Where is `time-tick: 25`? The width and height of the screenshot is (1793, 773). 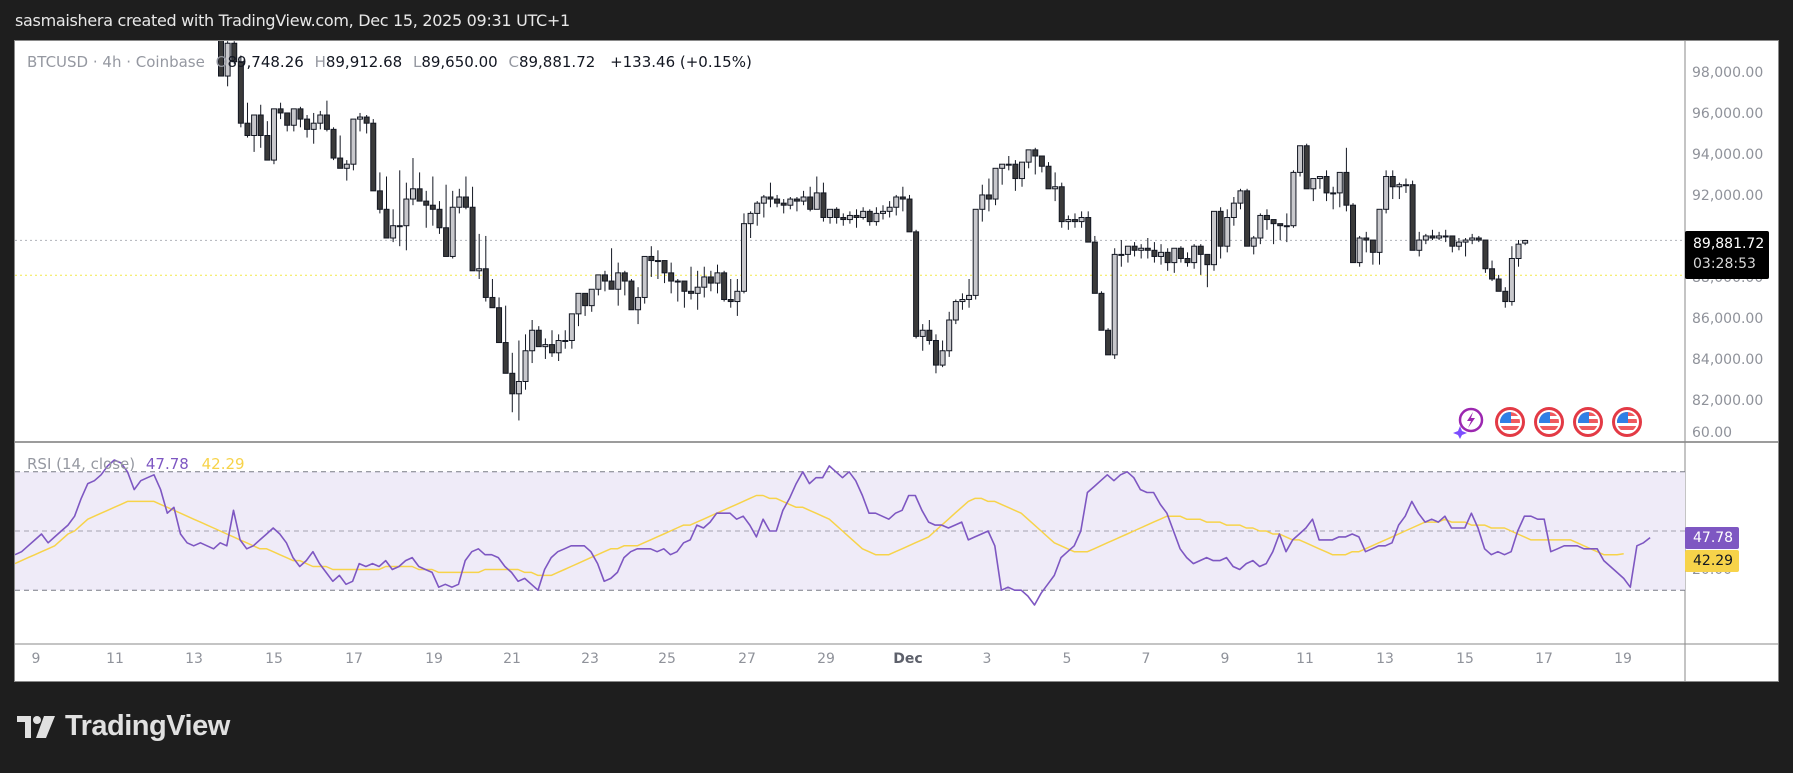
time-tick: 25 is located at coordinates (667, 659).